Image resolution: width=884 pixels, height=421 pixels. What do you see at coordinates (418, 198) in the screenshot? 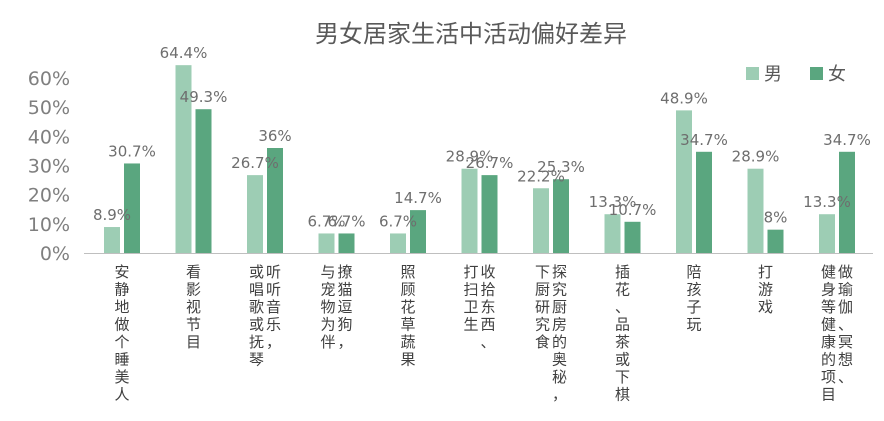
I see `data-label: 14.7%` at bounding box center [418, 198].